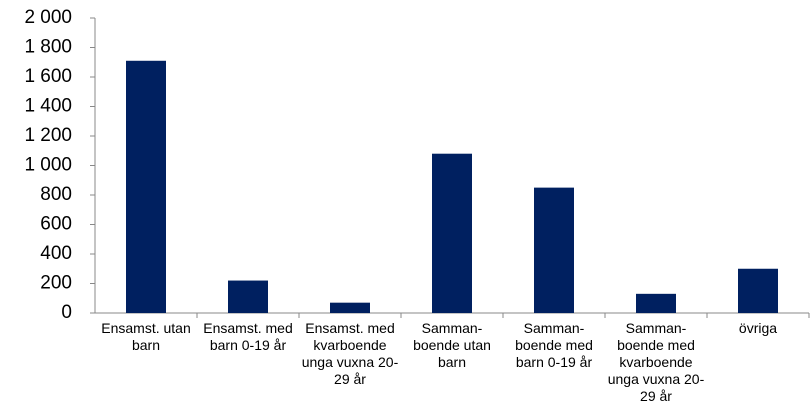 This screenshot has width=811, height=416. I want to click on y-tick-label: 2 000, so click(48, 17).